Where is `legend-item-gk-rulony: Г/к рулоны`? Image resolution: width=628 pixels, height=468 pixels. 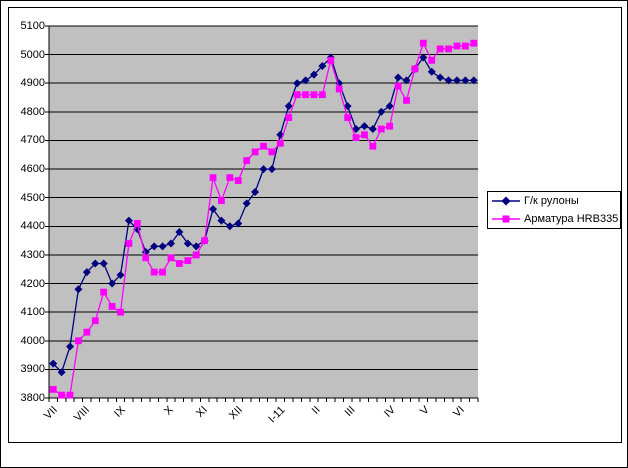 legend-item-gk-rulony: Г/к рулоны is located at coordinates (554, 201).